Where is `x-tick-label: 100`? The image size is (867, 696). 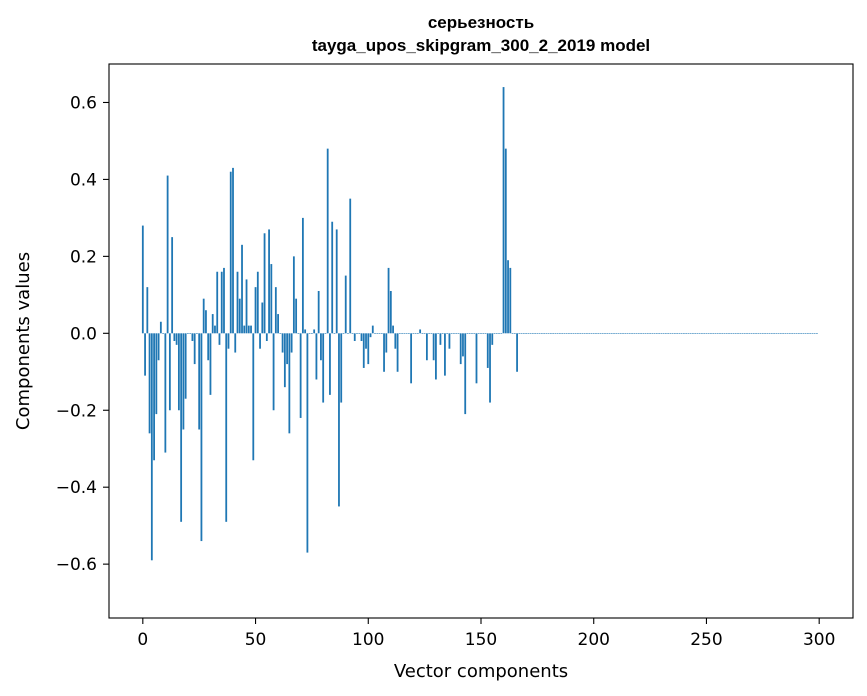 x-tick-label: 100 is located at coordinates (368, 640).